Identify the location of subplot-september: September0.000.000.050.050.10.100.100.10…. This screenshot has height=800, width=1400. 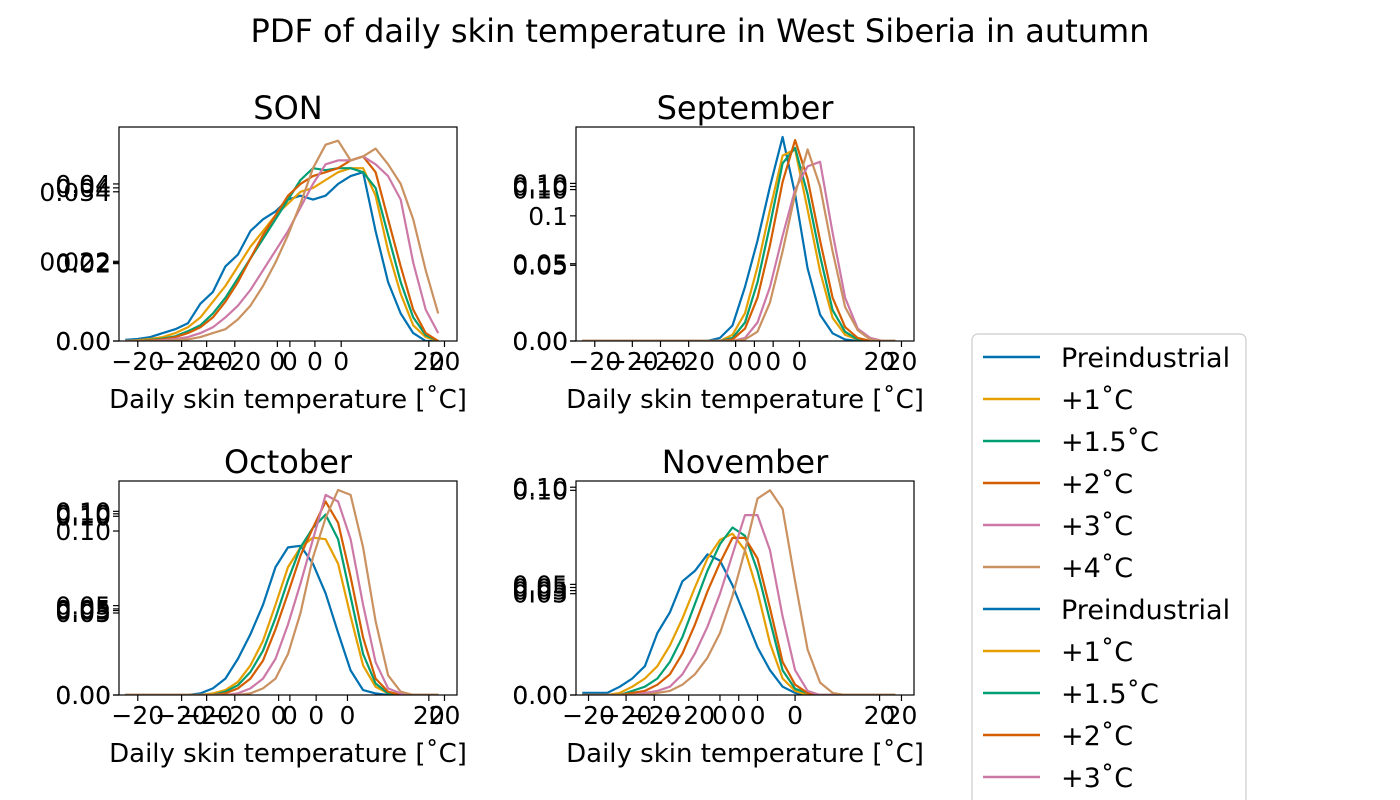
(718, 252).